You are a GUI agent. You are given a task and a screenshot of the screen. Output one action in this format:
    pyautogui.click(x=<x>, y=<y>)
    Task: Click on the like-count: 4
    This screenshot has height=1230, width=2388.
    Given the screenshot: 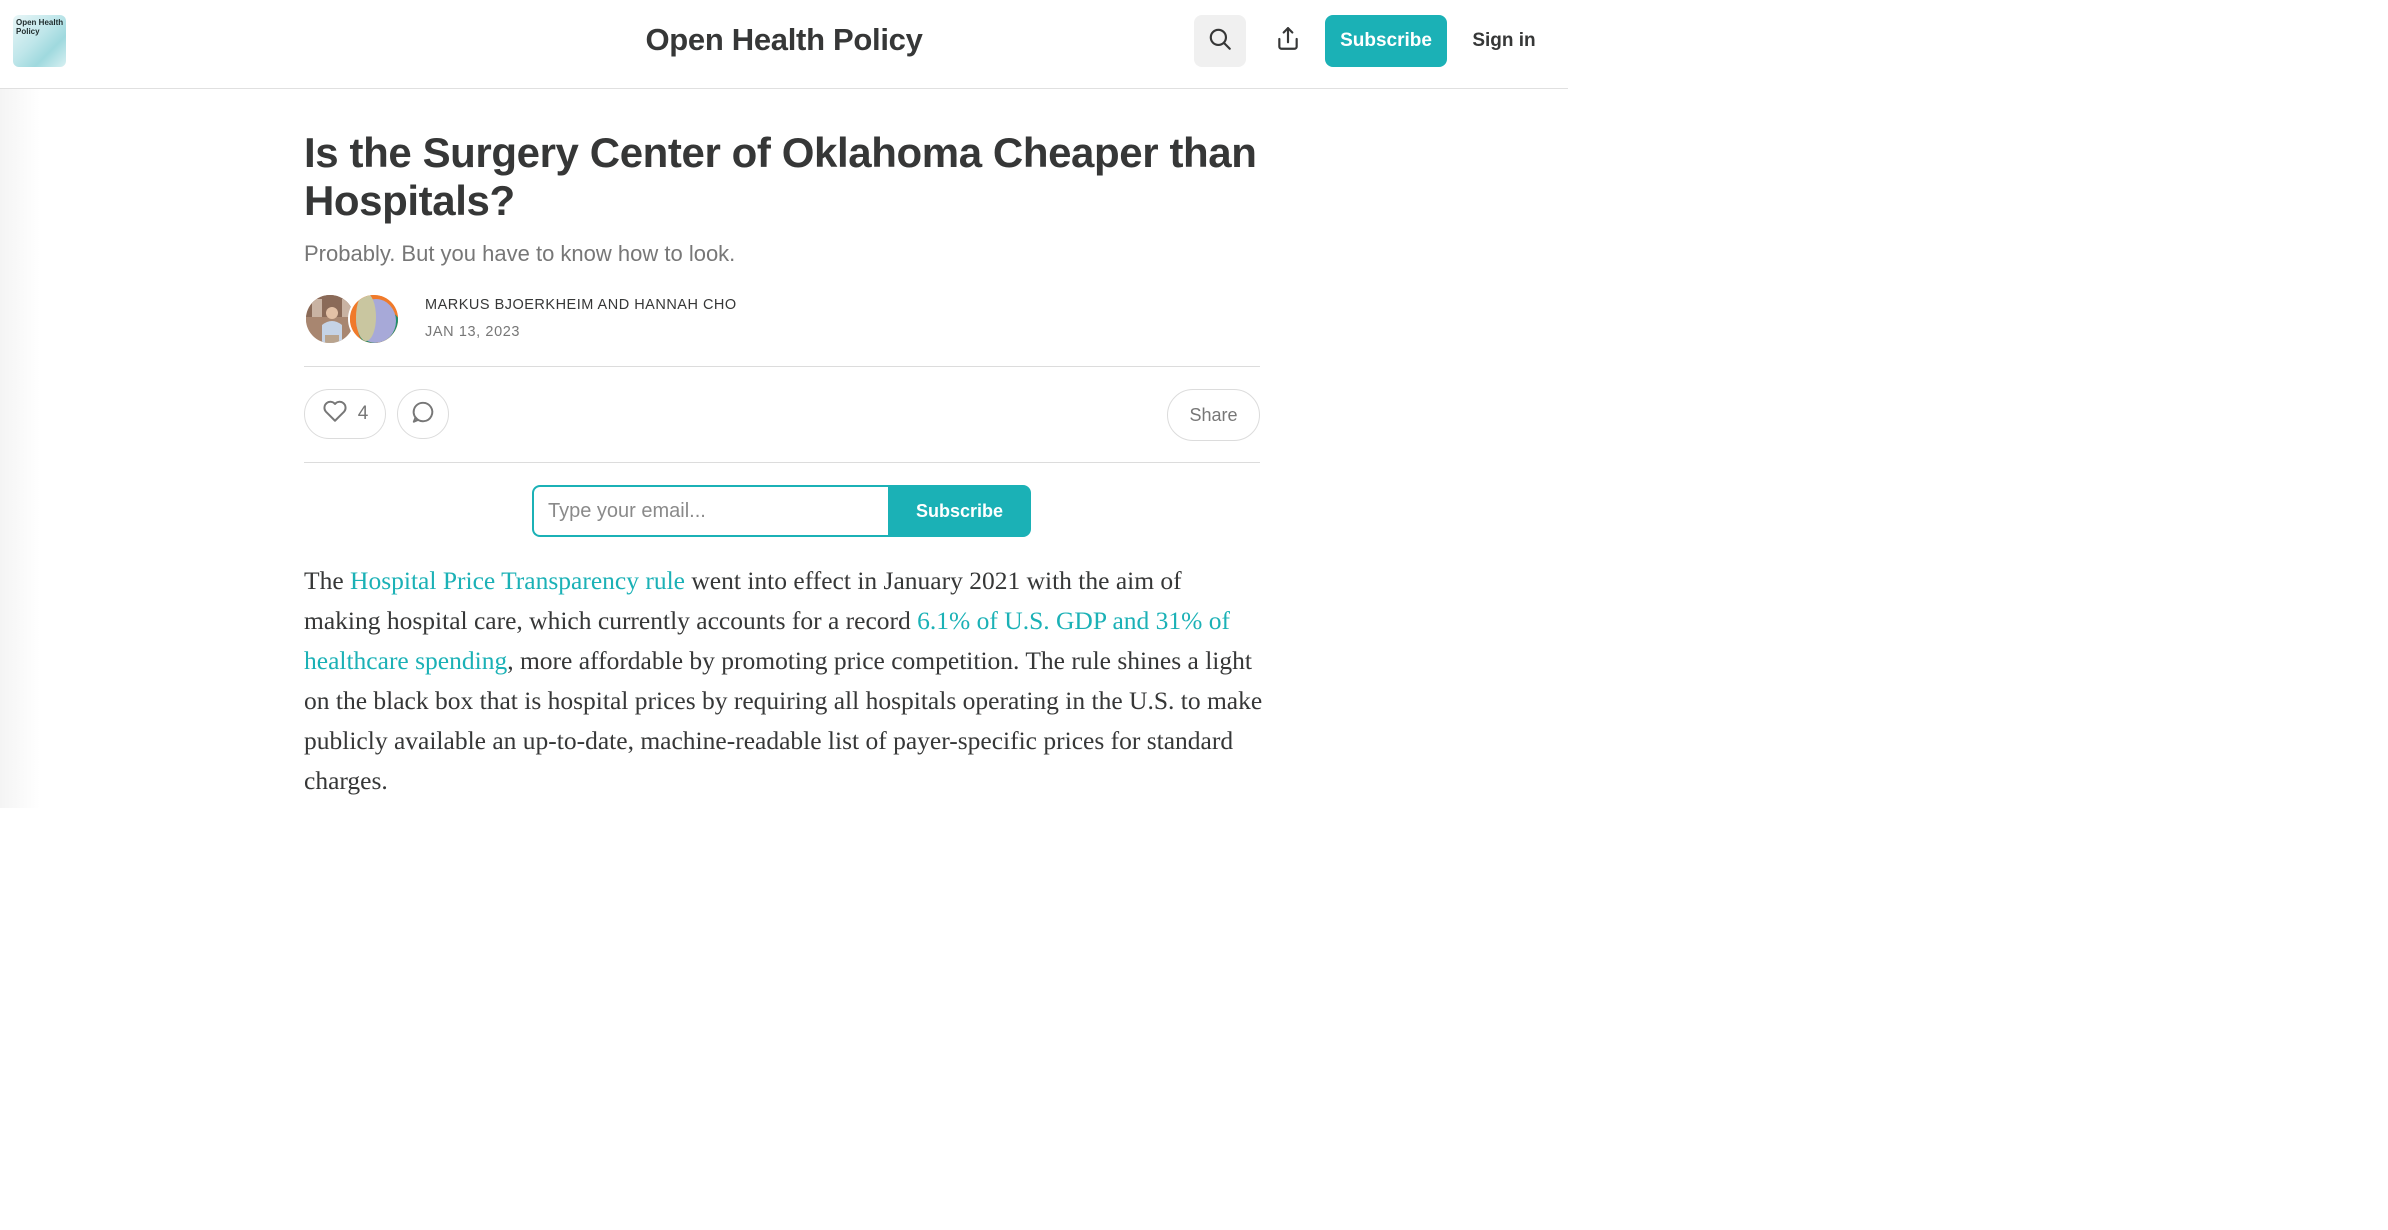 What is the action you would take?
    pyautogui.click(x=363, y=413)
    